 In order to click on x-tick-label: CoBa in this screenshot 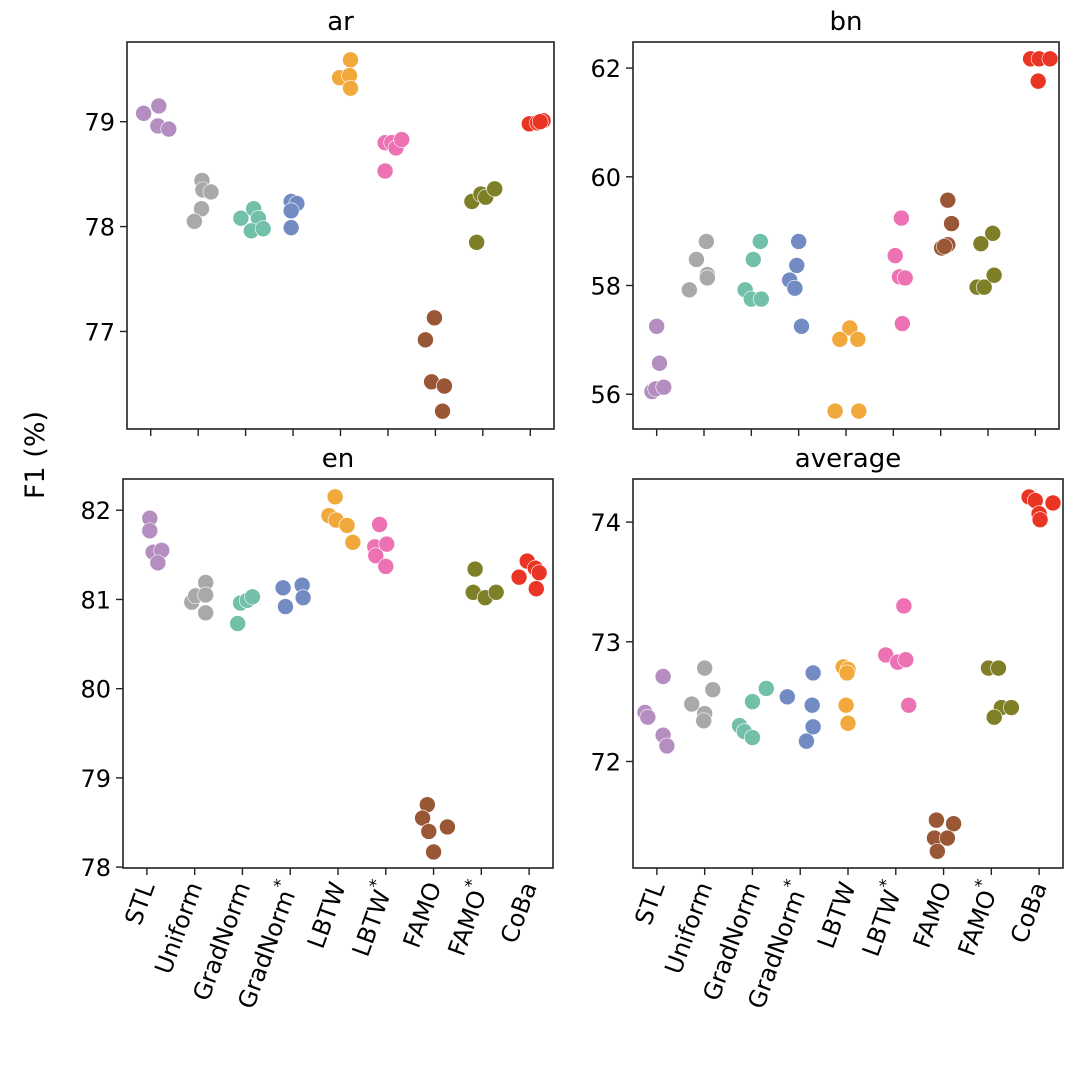, I will do `click(1029, 912)`.